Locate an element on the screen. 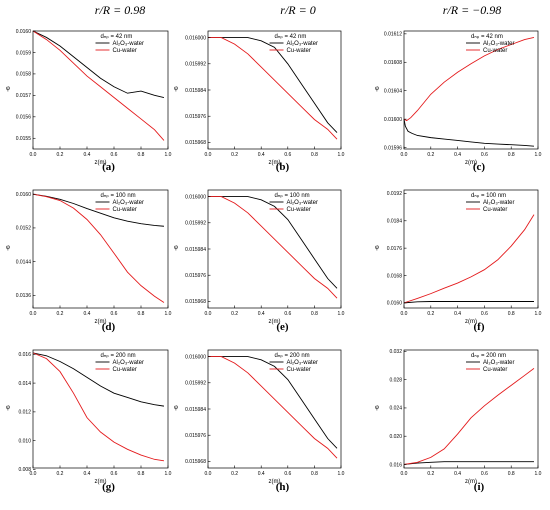 The width and height of the screenshot is (550, 510). panel-label: (c) is located at coordinates (479, 167).